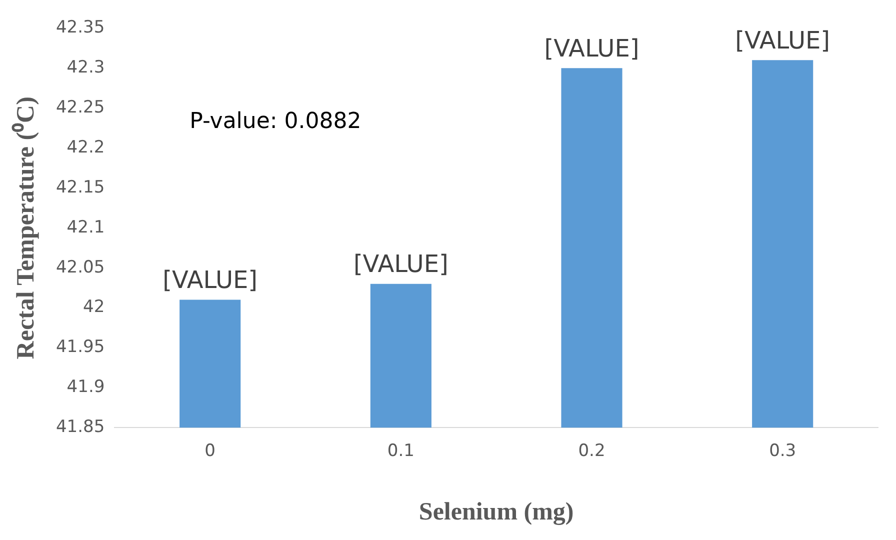 Image resolution: width=896 pixels, height=540 pixels. Describe the element at coordinates (85, 387) in the screenshot. I see `y-tick-label: 41.9` at that location.